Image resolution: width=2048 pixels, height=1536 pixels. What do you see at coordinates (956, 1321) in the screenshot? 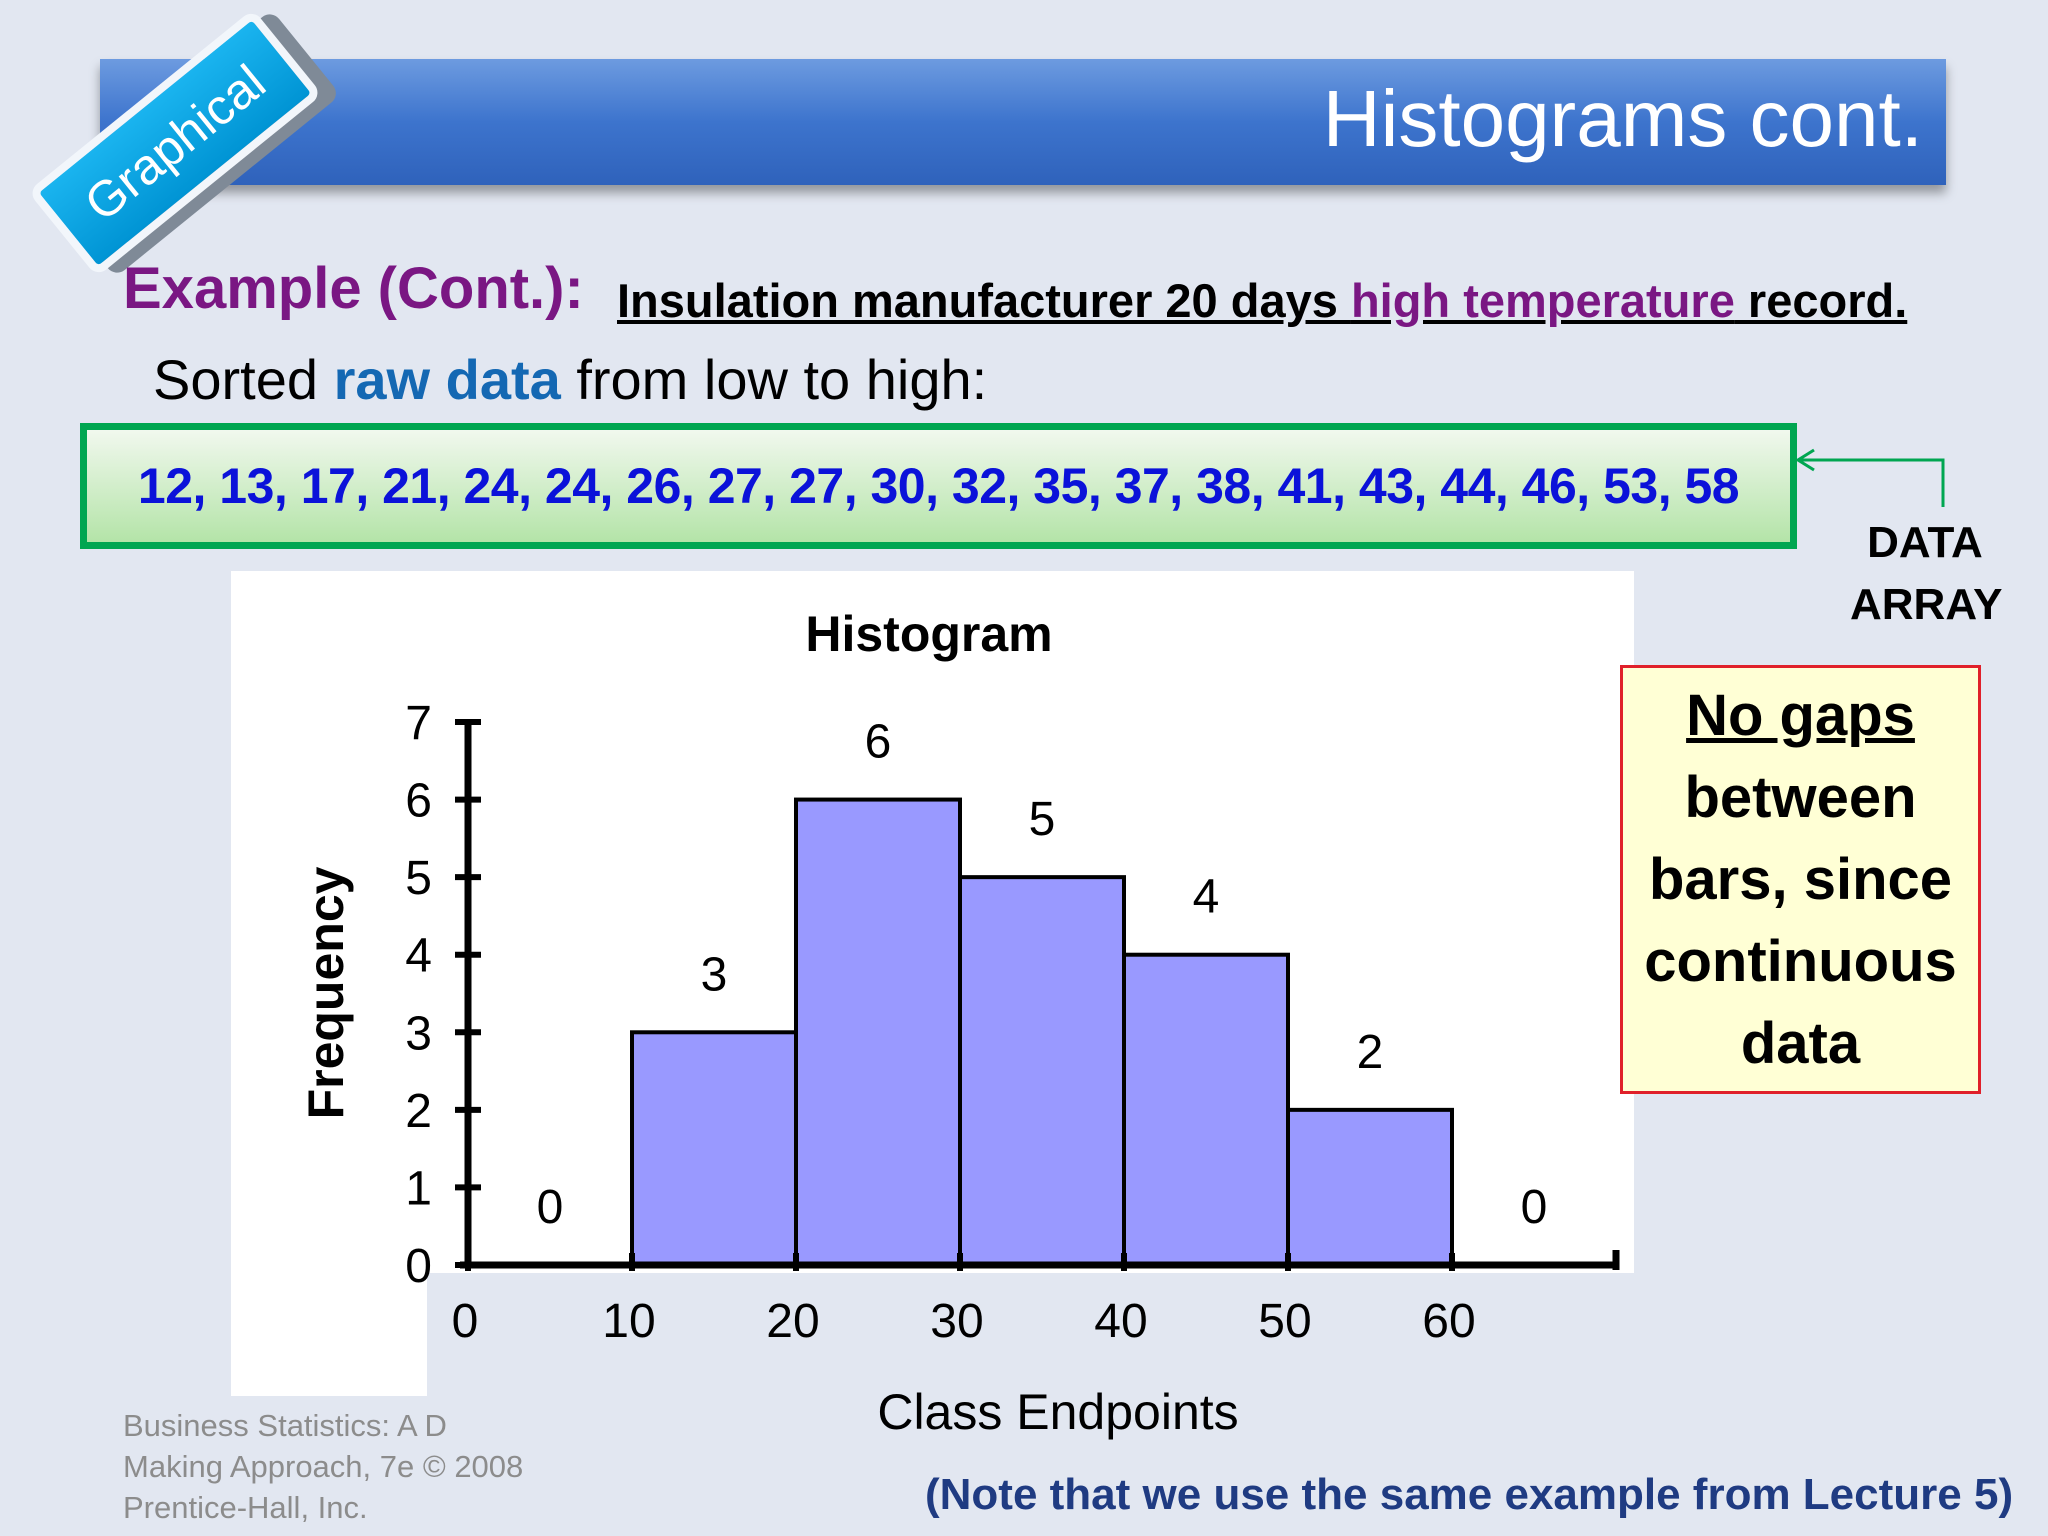
I see `x-tick-label-3: 30` at bounding box center [956, 1321].